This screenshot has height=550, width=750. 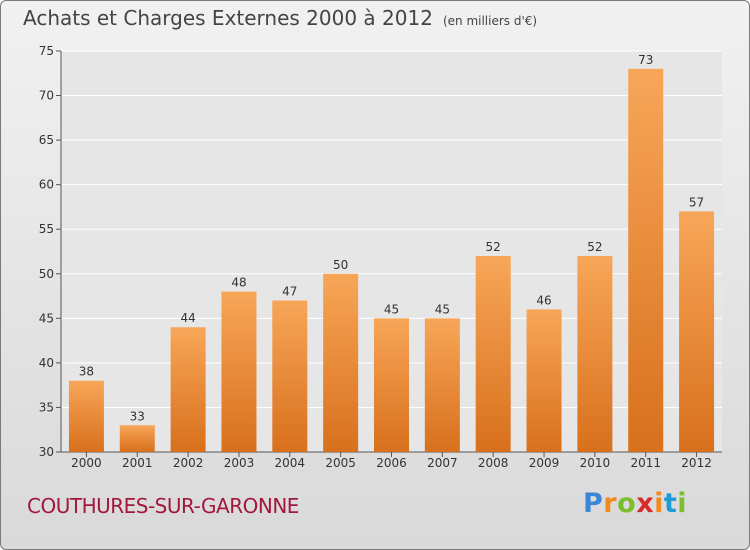 I want to click on bar-2005, so click(x=341, y=362).